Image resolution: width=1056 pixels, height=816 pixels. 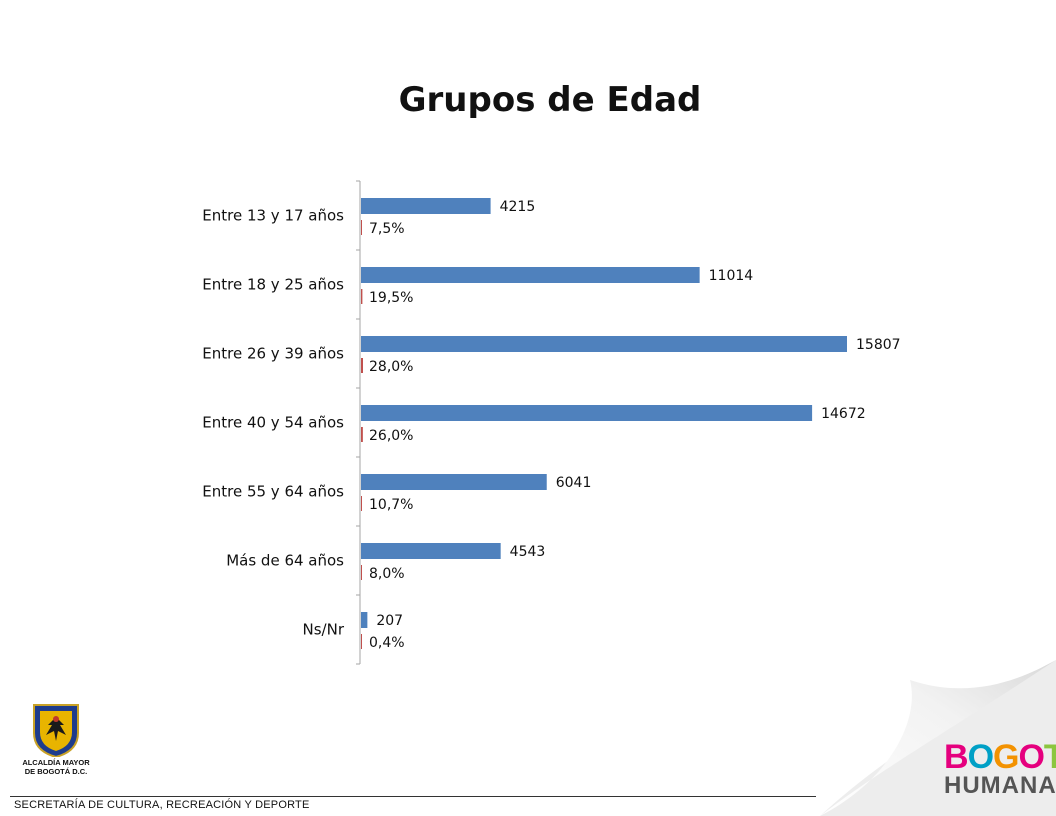 I want to click on data-label-count: 4543, so click(x=528, y=552).